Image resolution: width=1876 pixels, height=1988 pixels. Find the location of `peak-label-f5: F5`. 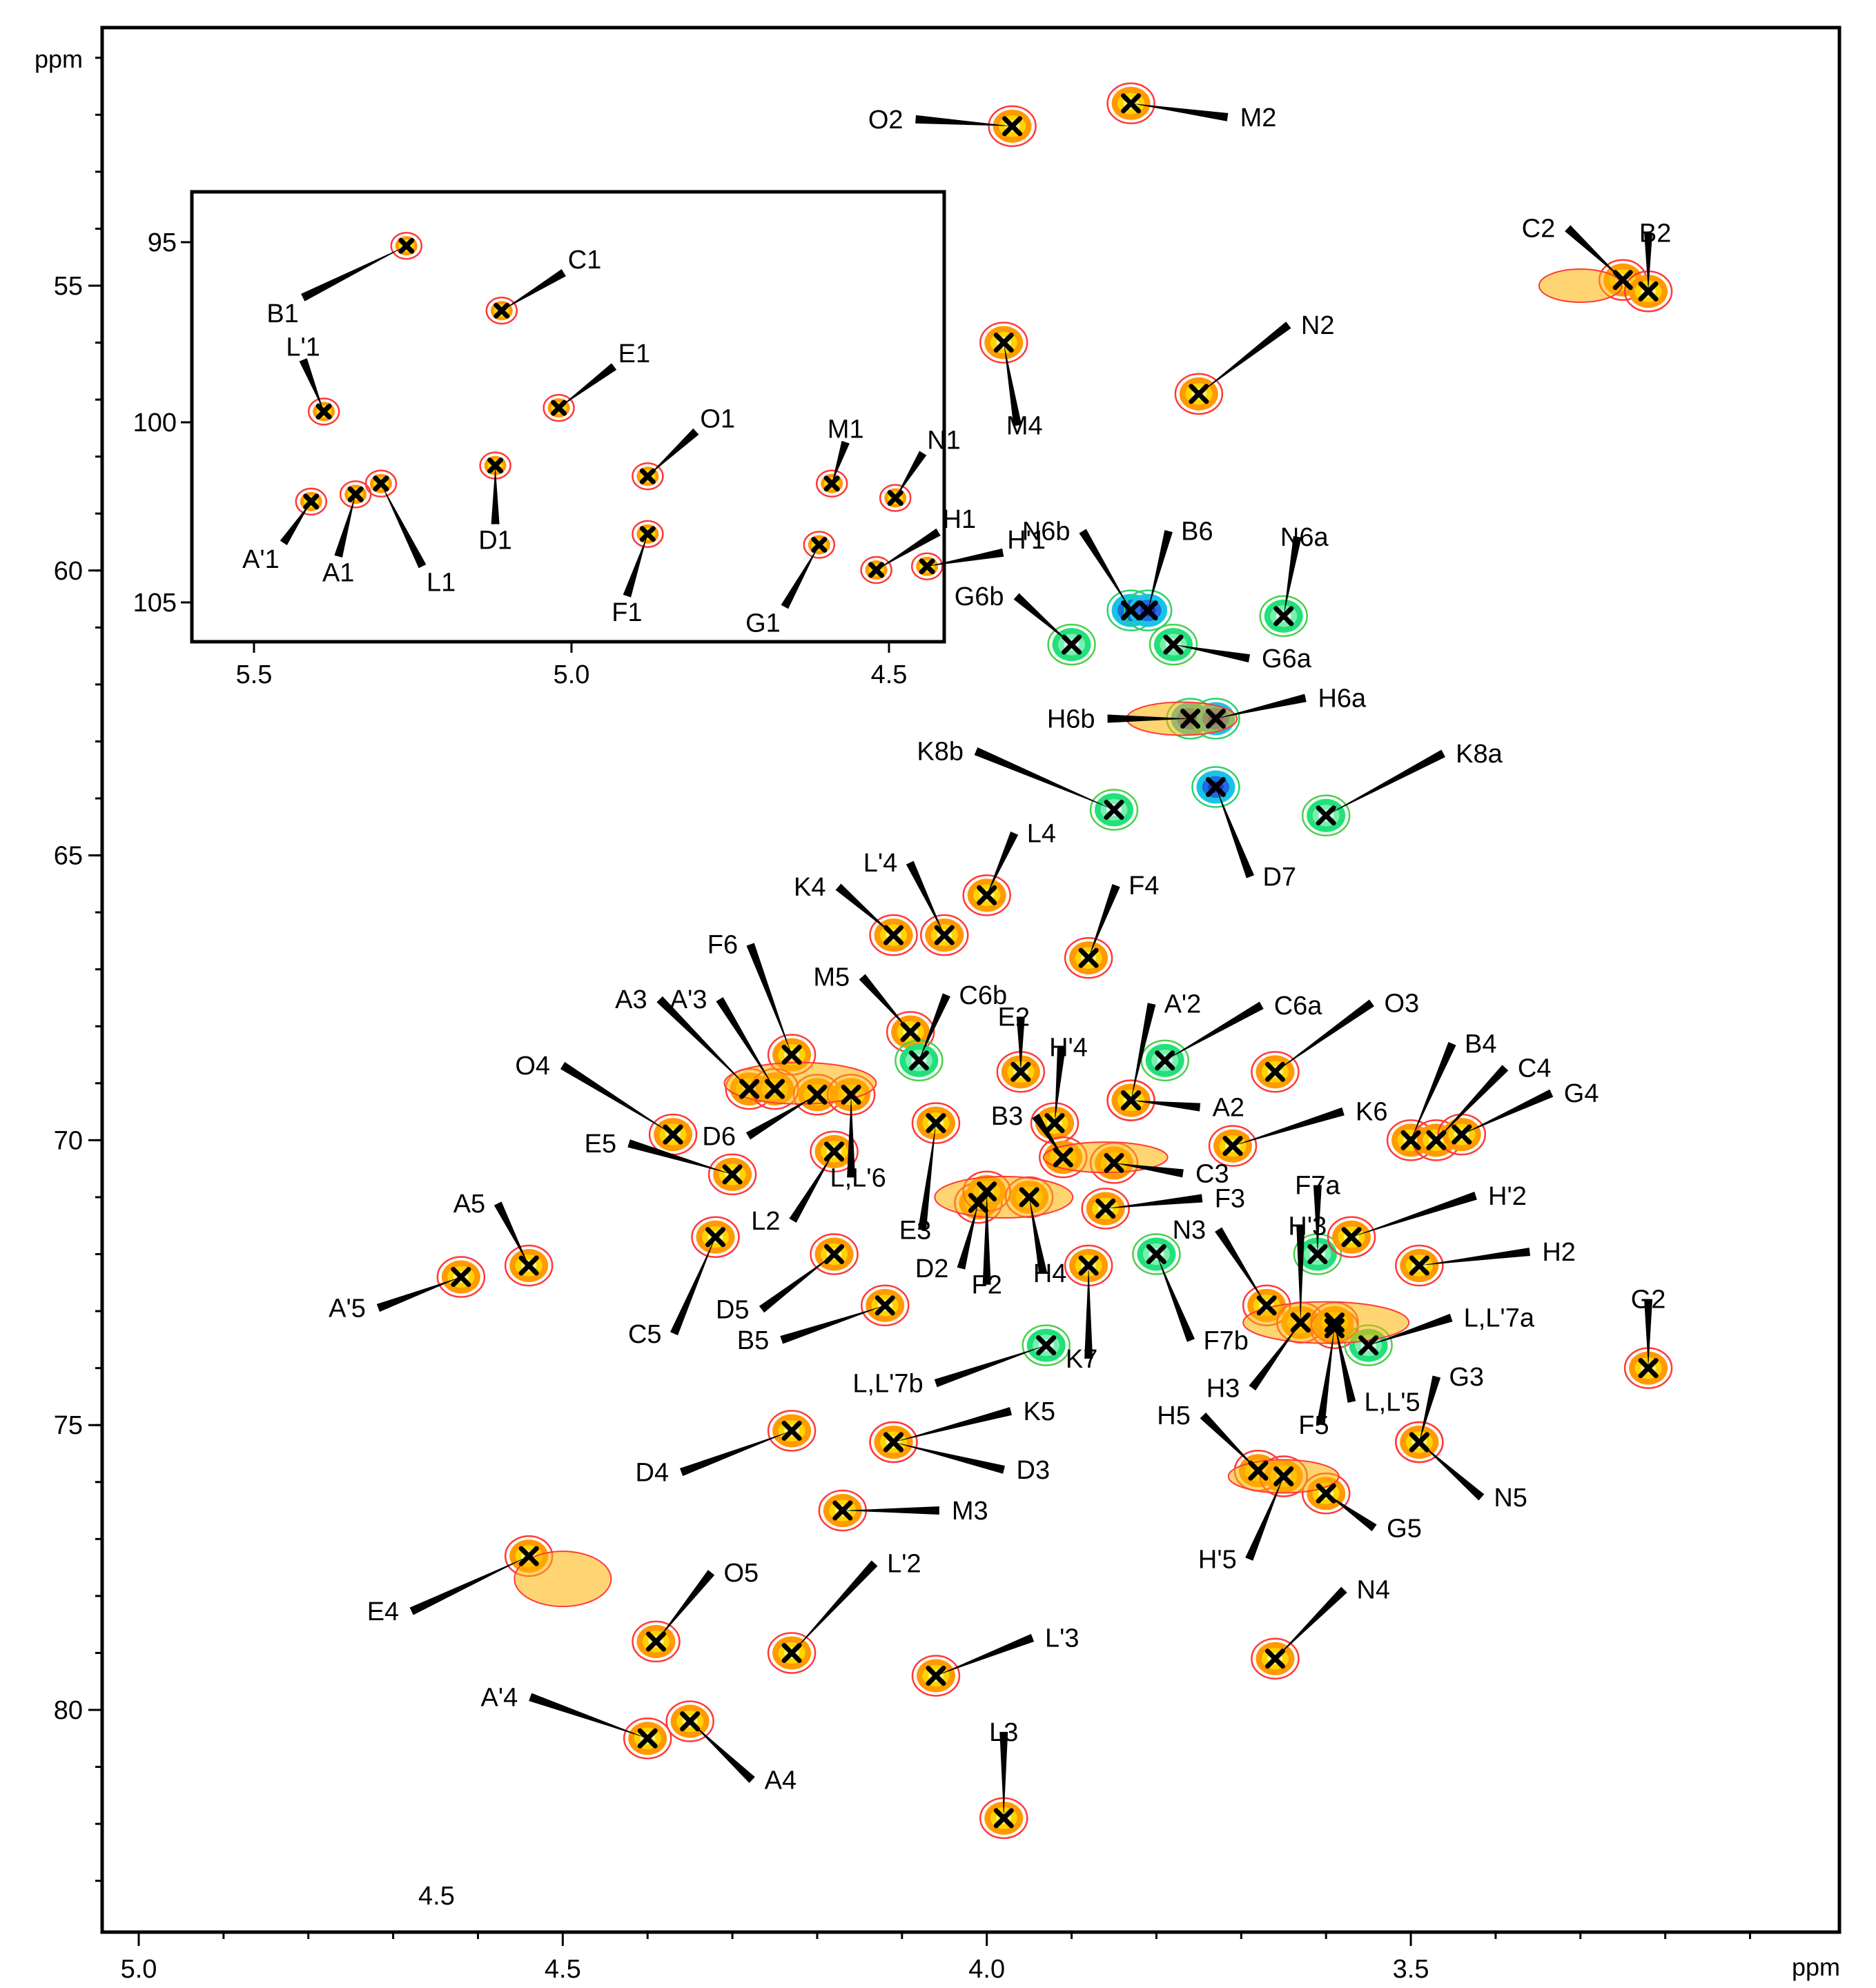

peak-label-f5: F5 is located at coordinates (1314, 1426).